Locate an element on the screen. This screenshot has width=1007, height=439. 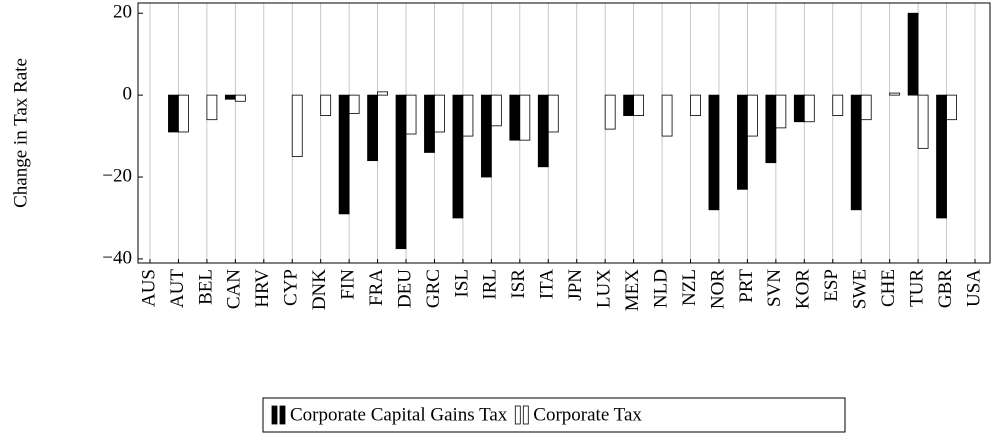
legend-box is located at coordinates (554, 415).